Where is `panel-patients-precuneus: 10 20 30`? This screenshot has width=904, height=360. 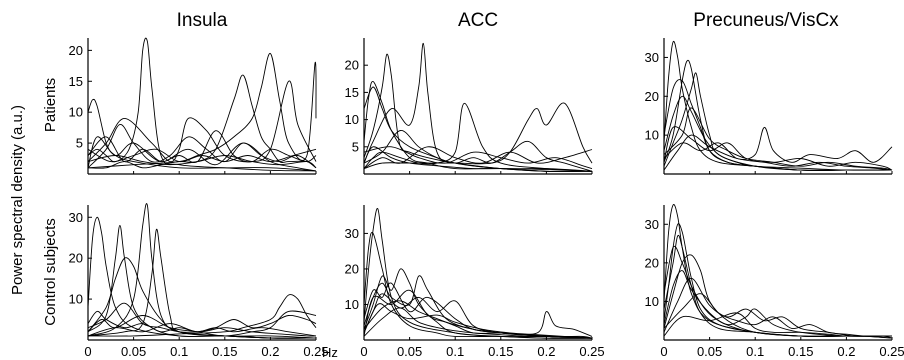
panel-patients-precuneus: 10 20 30 is located at coordinates (769, 106).